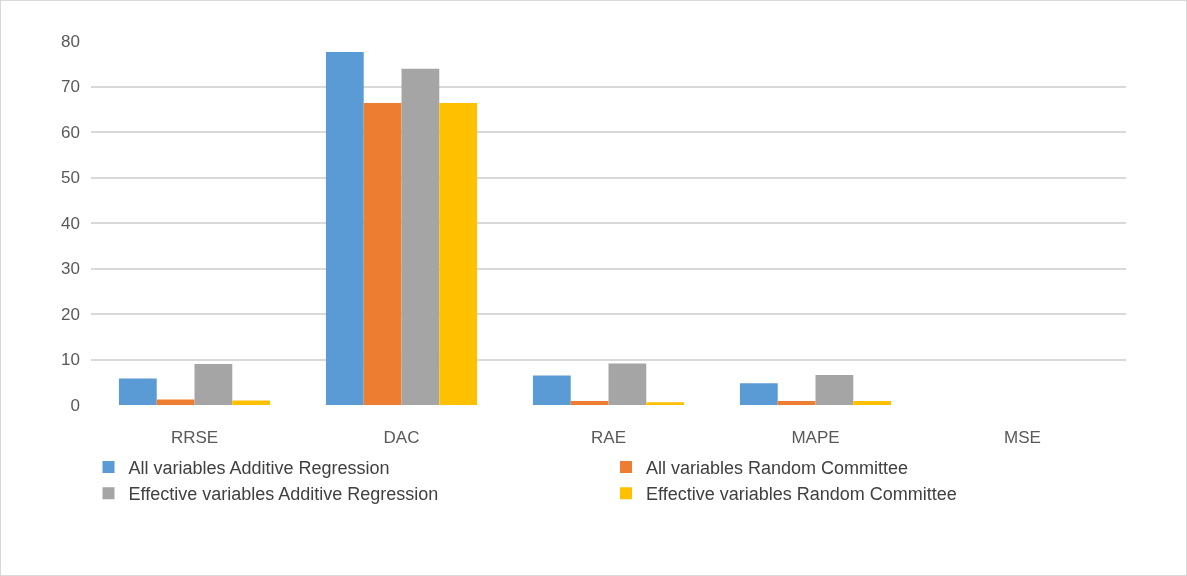 The width and height of the screenshot is (1187, 576). I want to click on x-tick-label: DAC, so click(401, 437).